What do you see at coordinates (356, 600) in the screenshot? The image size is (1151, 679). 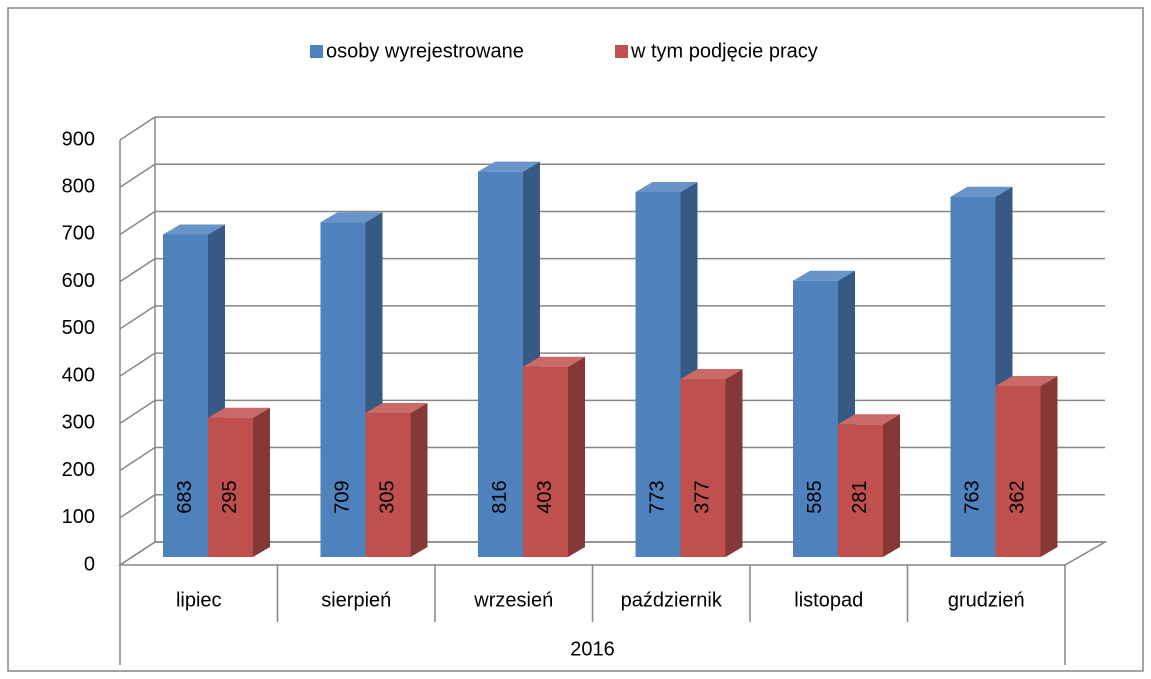 I see `x-tick-label: sierpień` at bounding box center [356, 600].